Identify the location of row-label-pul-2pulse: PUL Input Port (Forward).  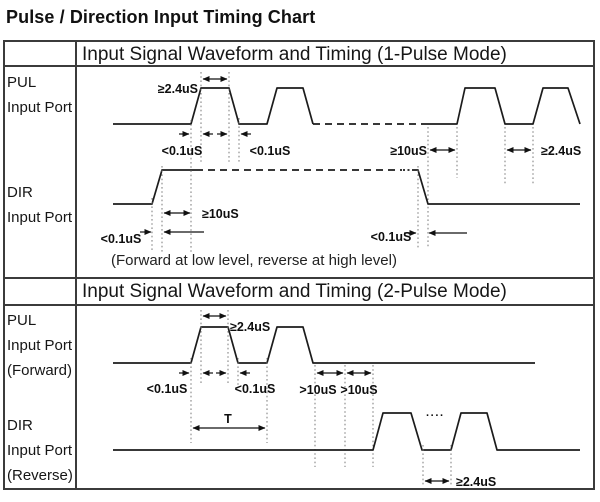
(39, 345).